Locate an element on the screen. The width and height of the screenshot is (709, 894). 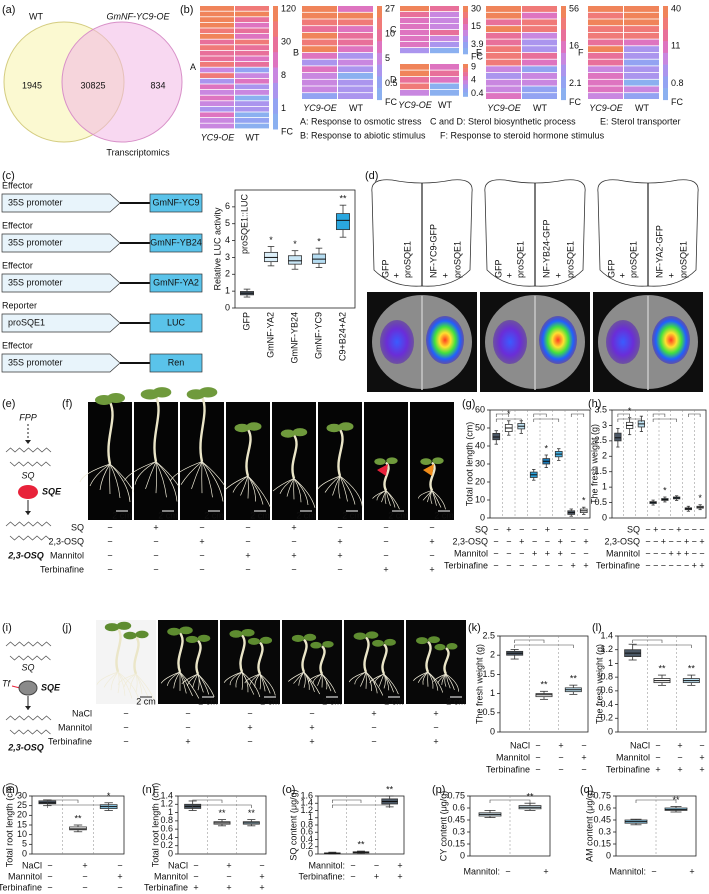
y-tick-label: 3 is located at coordinates (227, 257).